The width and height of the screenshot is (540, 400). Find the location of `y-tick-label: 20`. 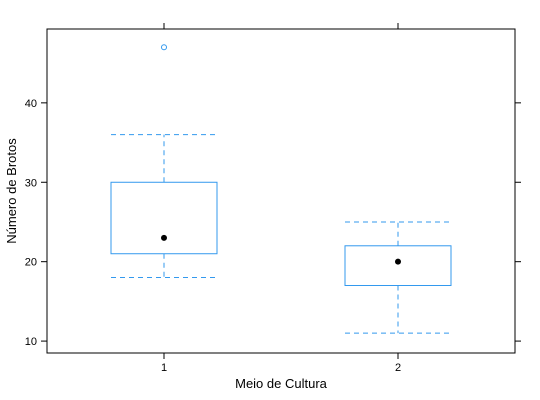

y-tick-label: 20 is located at coordinates (31, 263).